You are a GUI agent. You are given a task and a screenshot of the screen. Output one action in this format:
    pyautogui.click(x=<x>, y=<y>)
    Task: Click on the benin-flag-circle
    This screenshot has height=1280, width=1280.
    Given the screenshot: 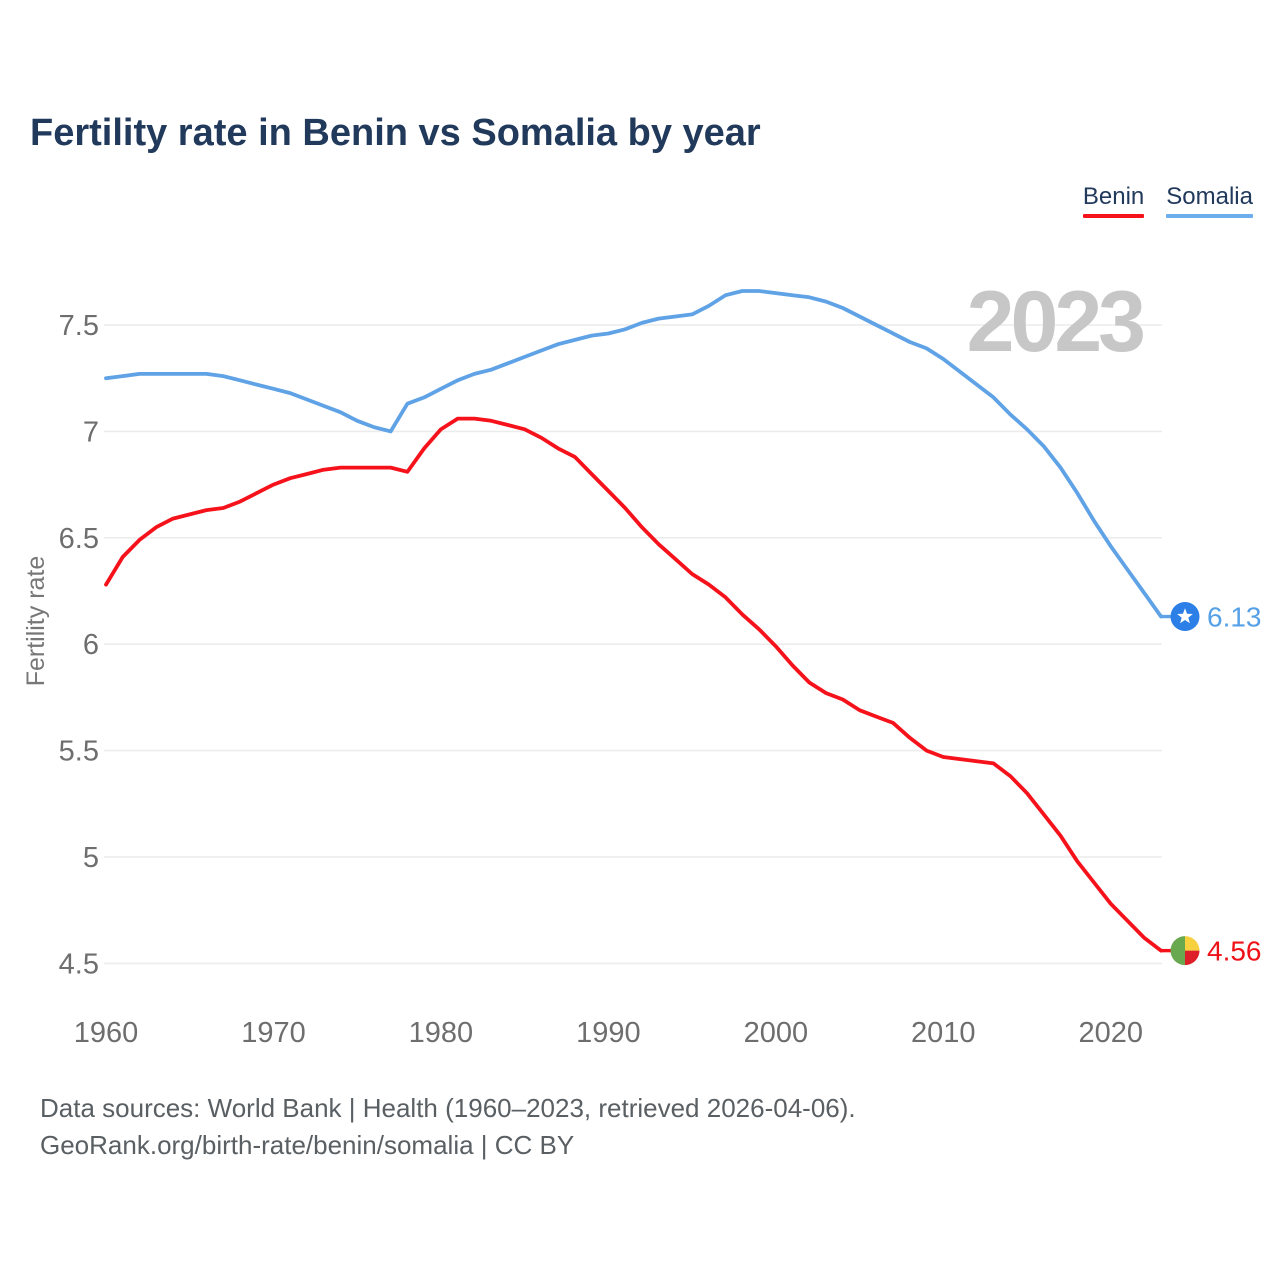 What is the action you would take?
    pyautogui.click(x=1185, y=951)
    